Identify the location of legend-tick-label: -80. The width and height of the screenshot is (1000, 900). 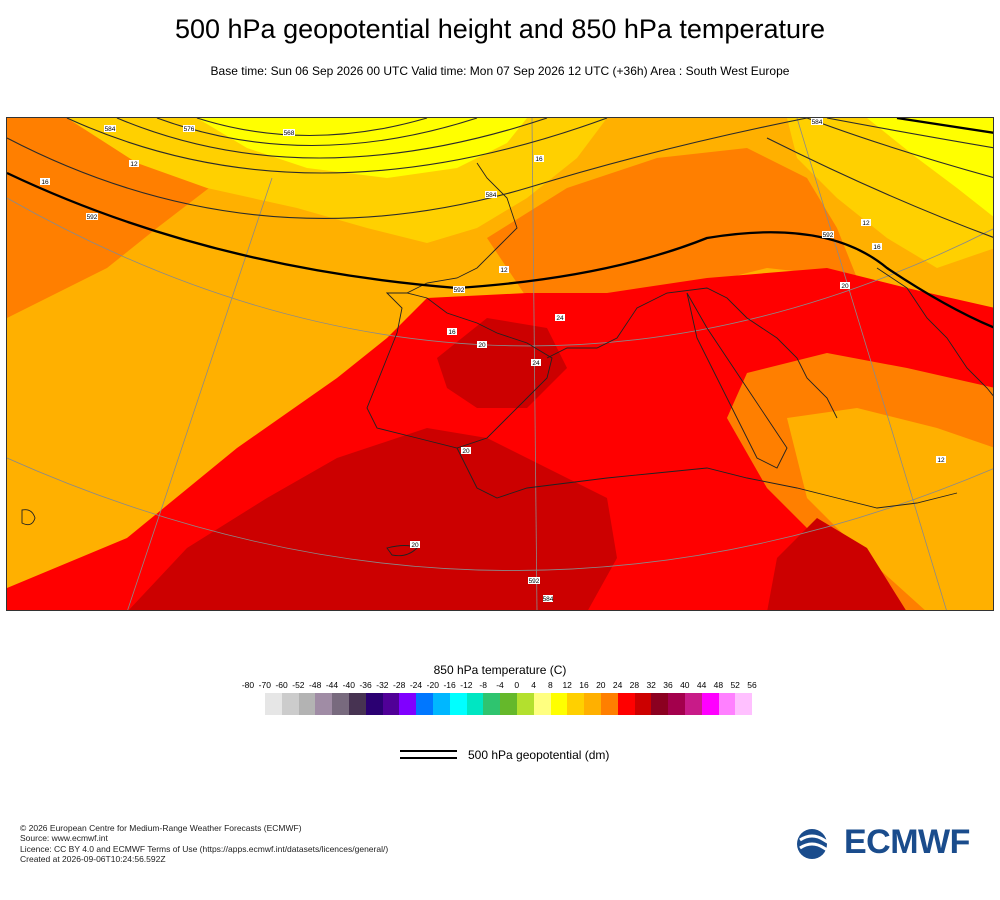
(248, 685).